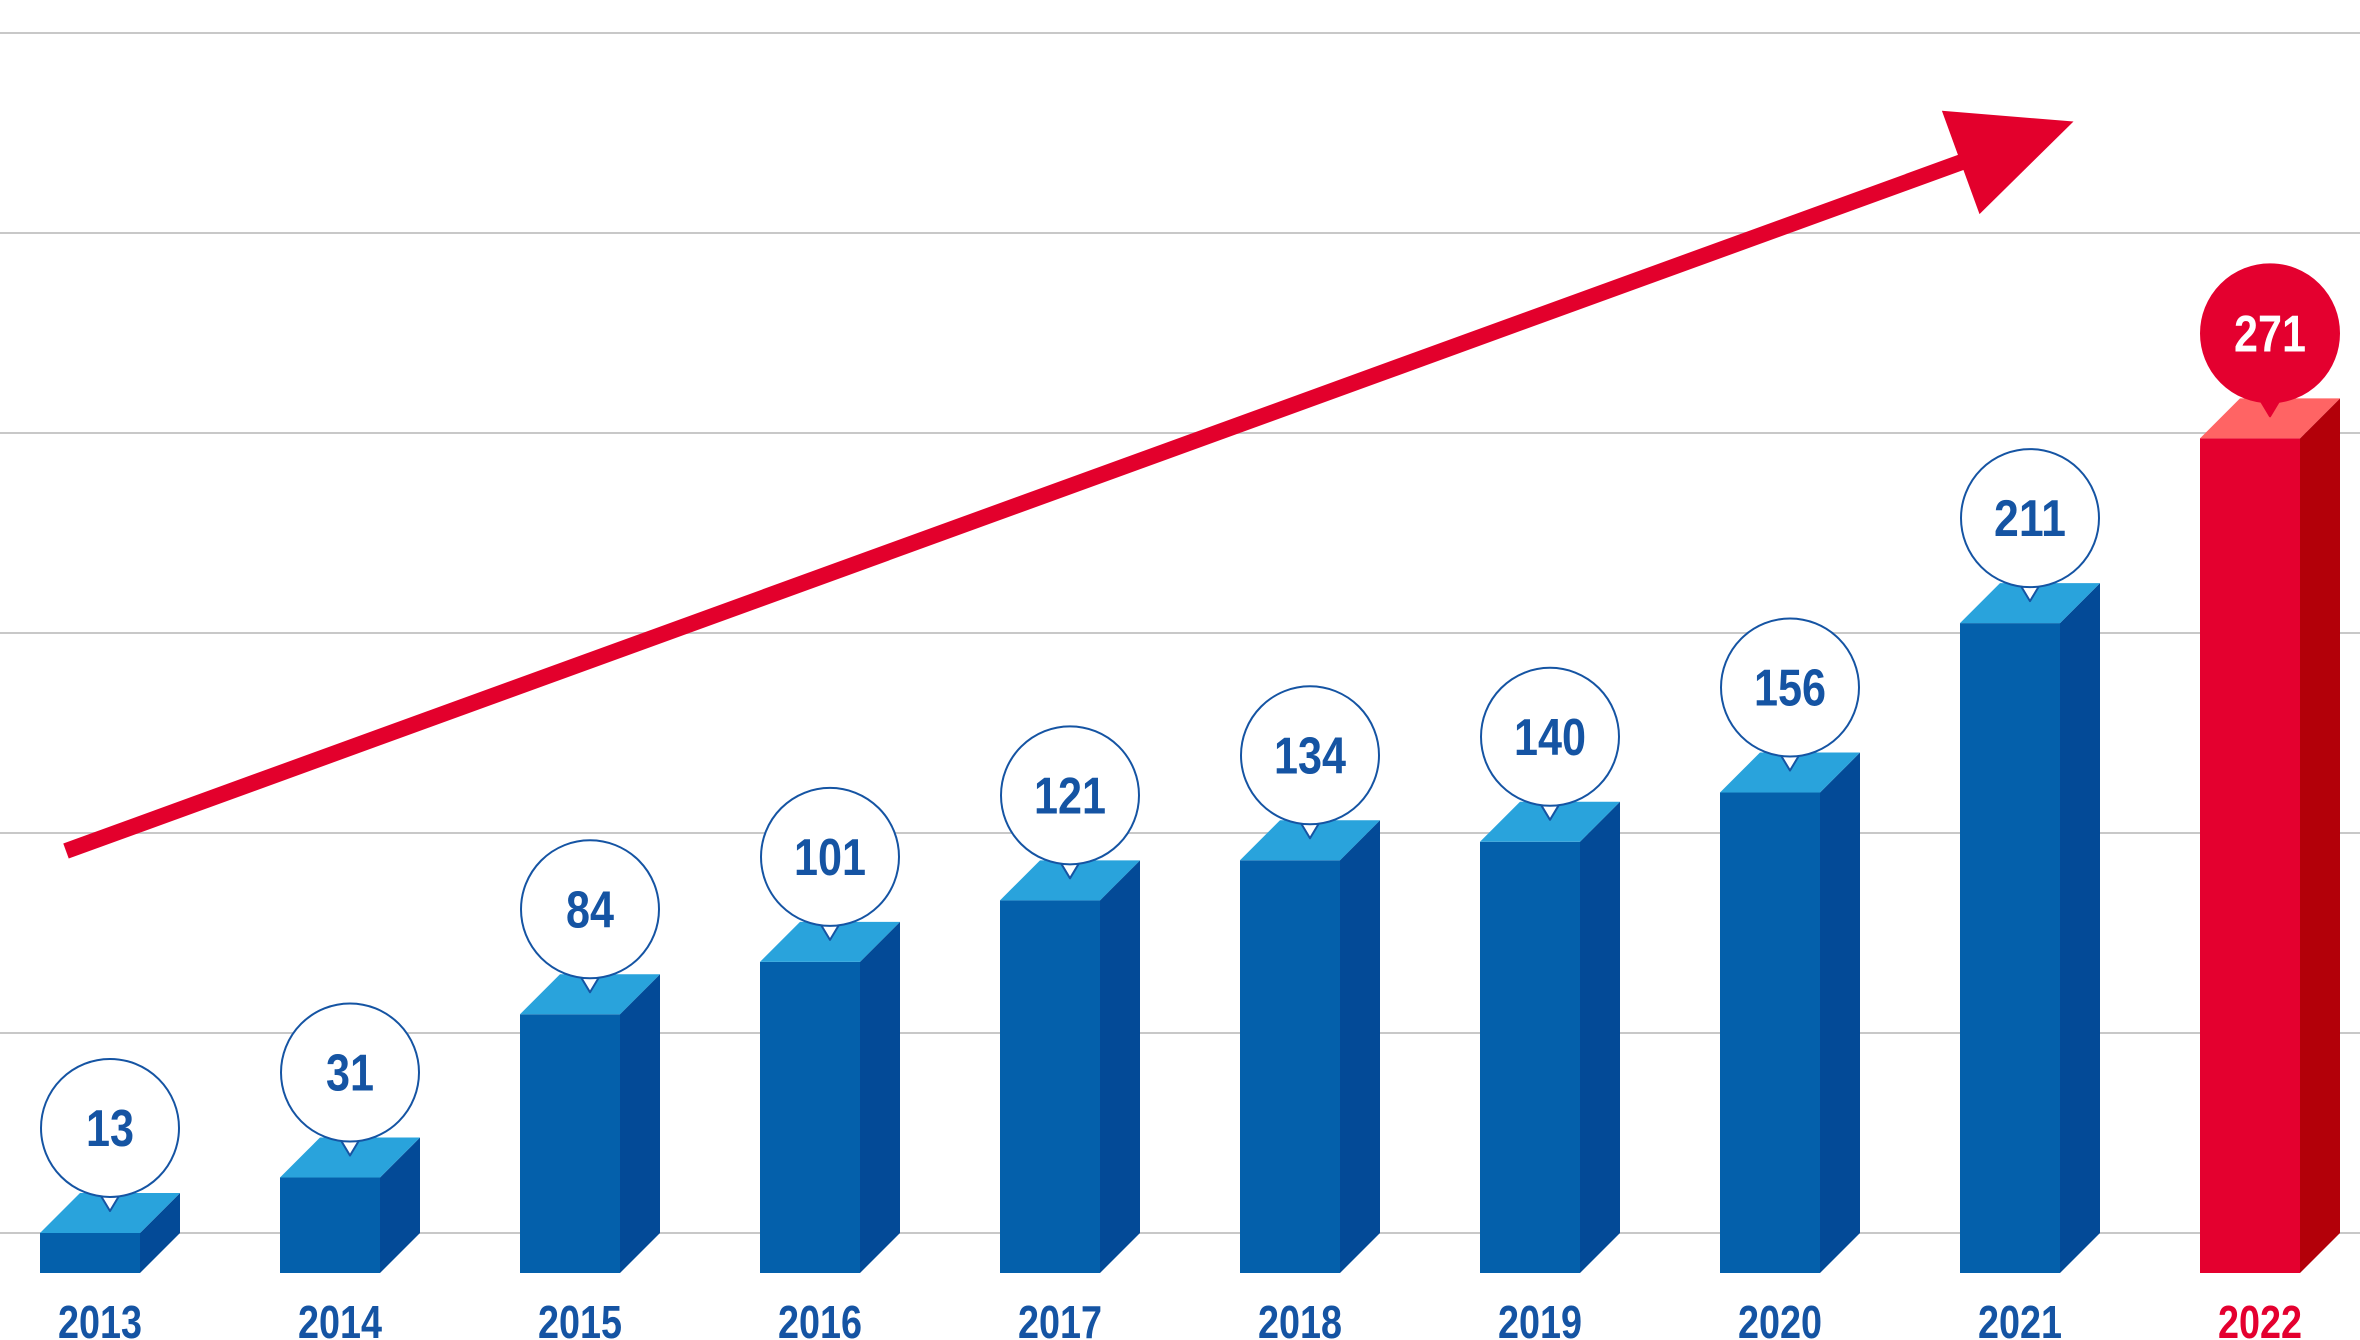  I want to click on bar-2016, so click(830, 1097).